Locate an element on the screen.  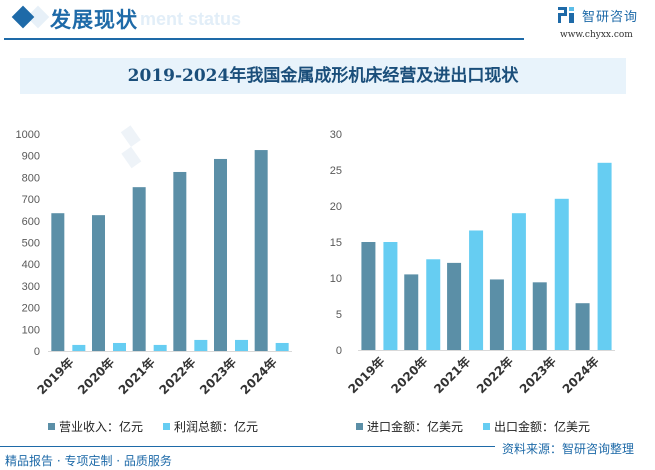
y-tick-label: 20 is located at coordinates (336, 207).